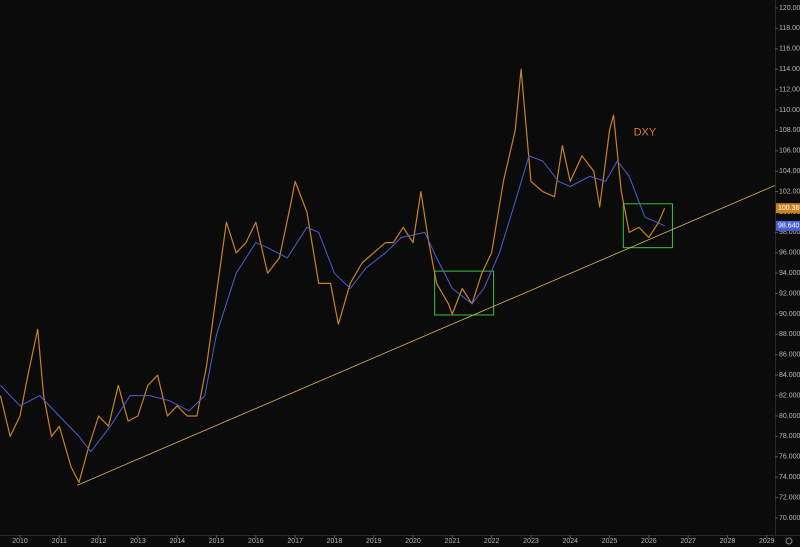 The width and height of the screenshot is (800, 547). Describe the element at coordinates (789, 375) in the screenshot. I see `y-tick-label: 84.000` at that location.